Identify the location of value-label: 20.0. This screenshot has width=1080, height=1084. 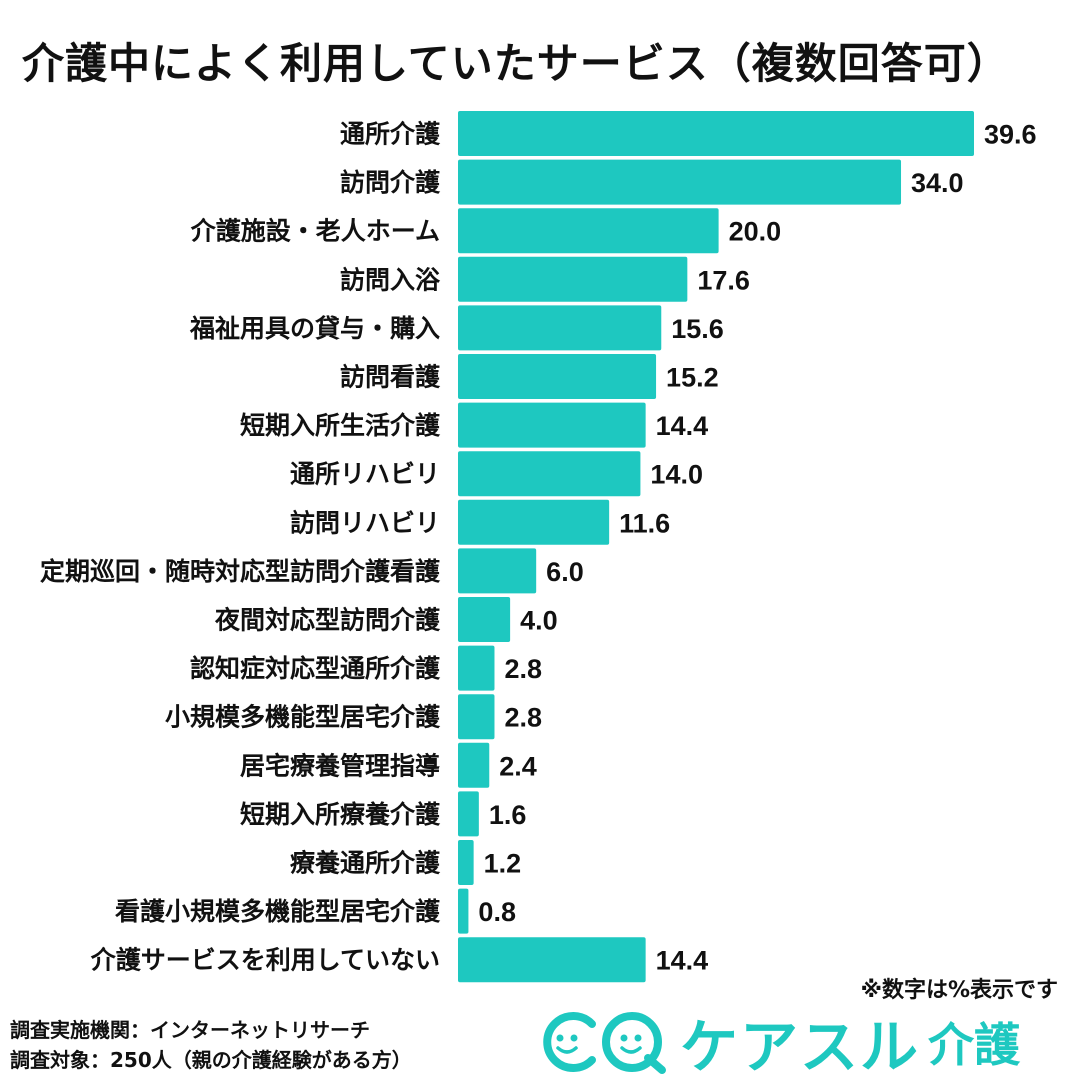
(755, 232).